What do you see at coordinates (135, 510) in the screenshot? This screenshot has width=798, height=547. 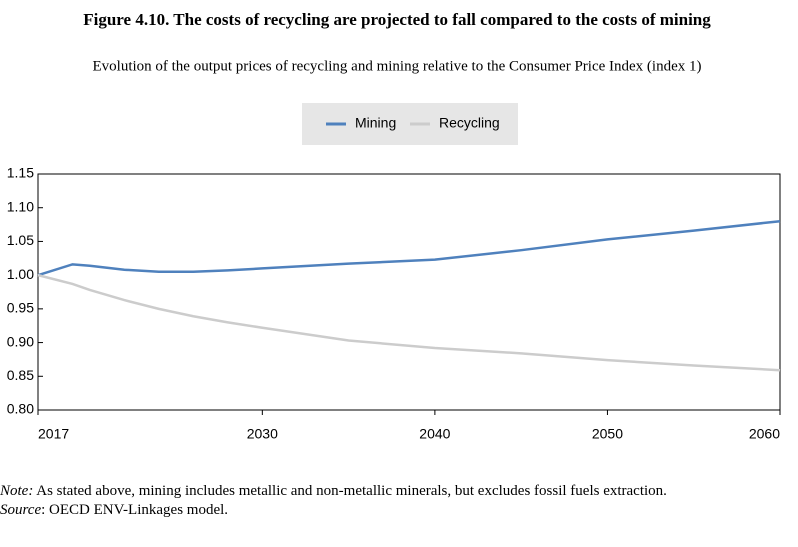 I see `source-text: : OECD ENV-Linkages model.` at bounding box center [135, 510].